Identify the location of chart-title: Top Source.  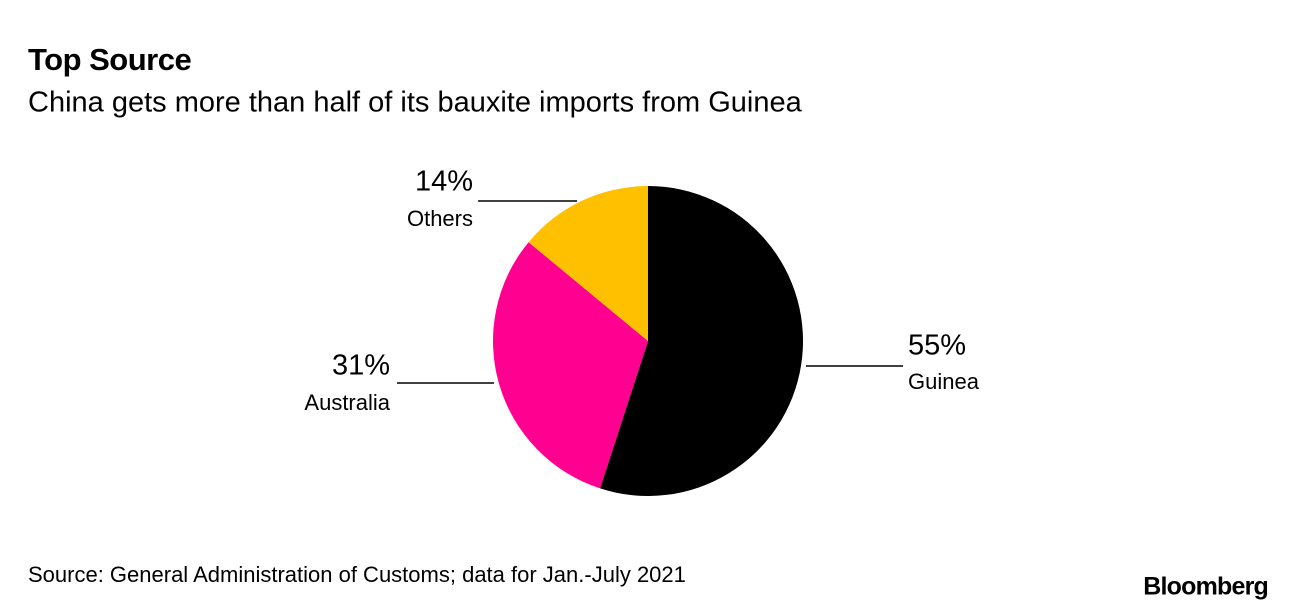
(109, 59).